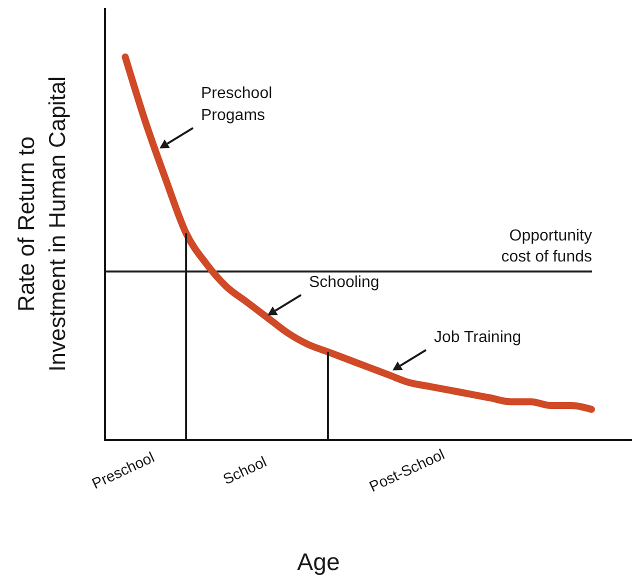 The height and width of the screenshot is (576, 634). Describe the element at coordinates (41, 224) in the screenshot. I see `y-axis-title: Rate of Return to Investment in Human Capital` at that location.